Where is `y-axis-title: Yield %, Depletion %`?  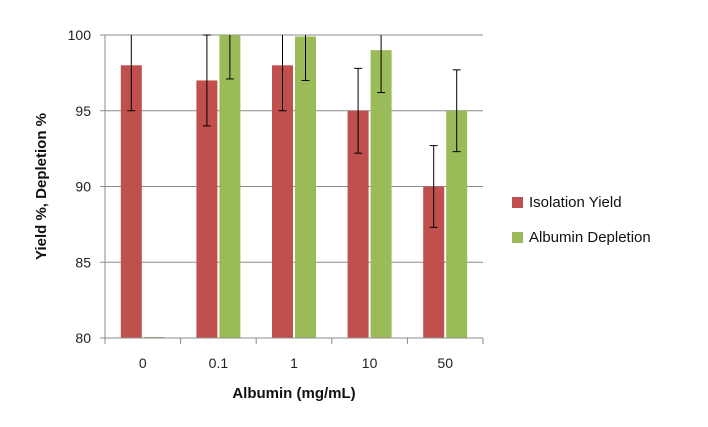 y-axis-title: Yield %, Depletion % is located at coordinates (41, 186).